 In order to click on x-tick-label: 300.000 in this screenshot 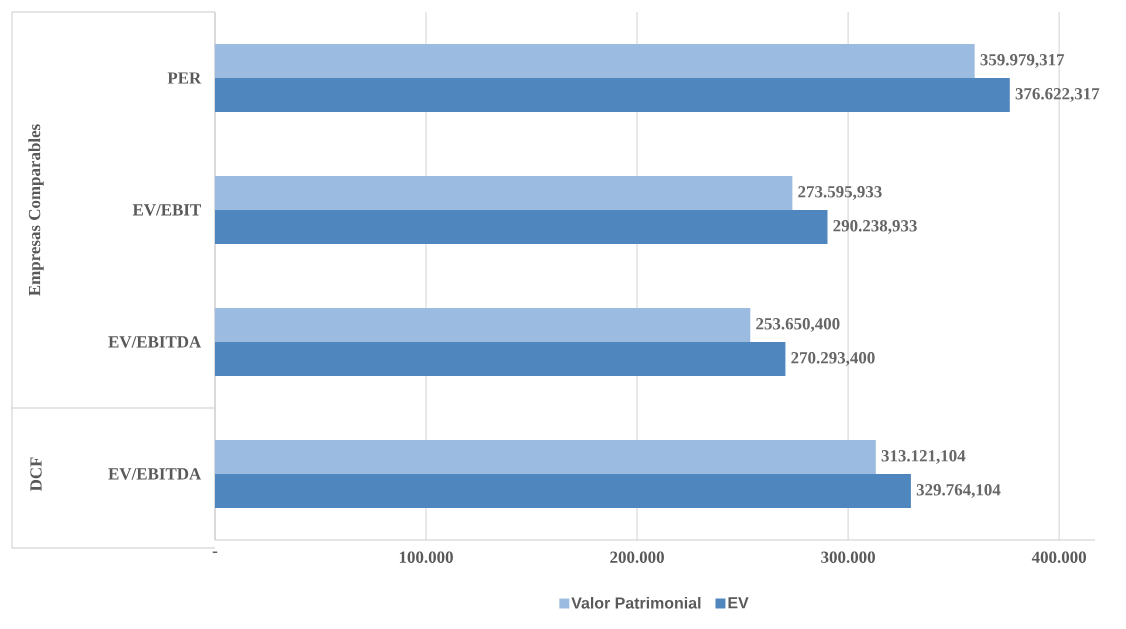, I will do `click(848, 557)`.